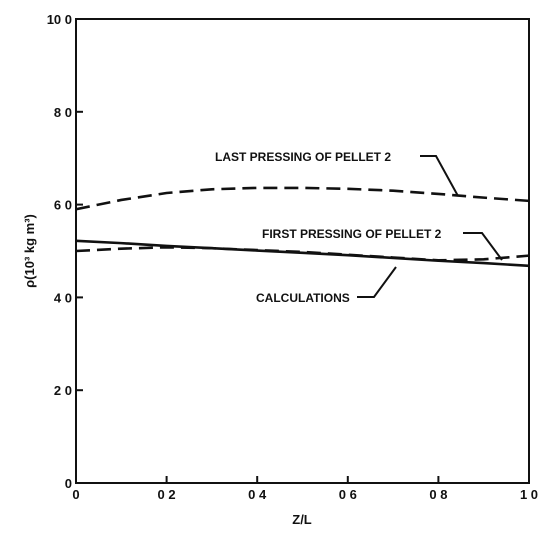 This screenshot has width=539, height=537. Describe the element at coordinates (59, 19) in the screenshot. I see `y-tick-label: 10 0` at that location.